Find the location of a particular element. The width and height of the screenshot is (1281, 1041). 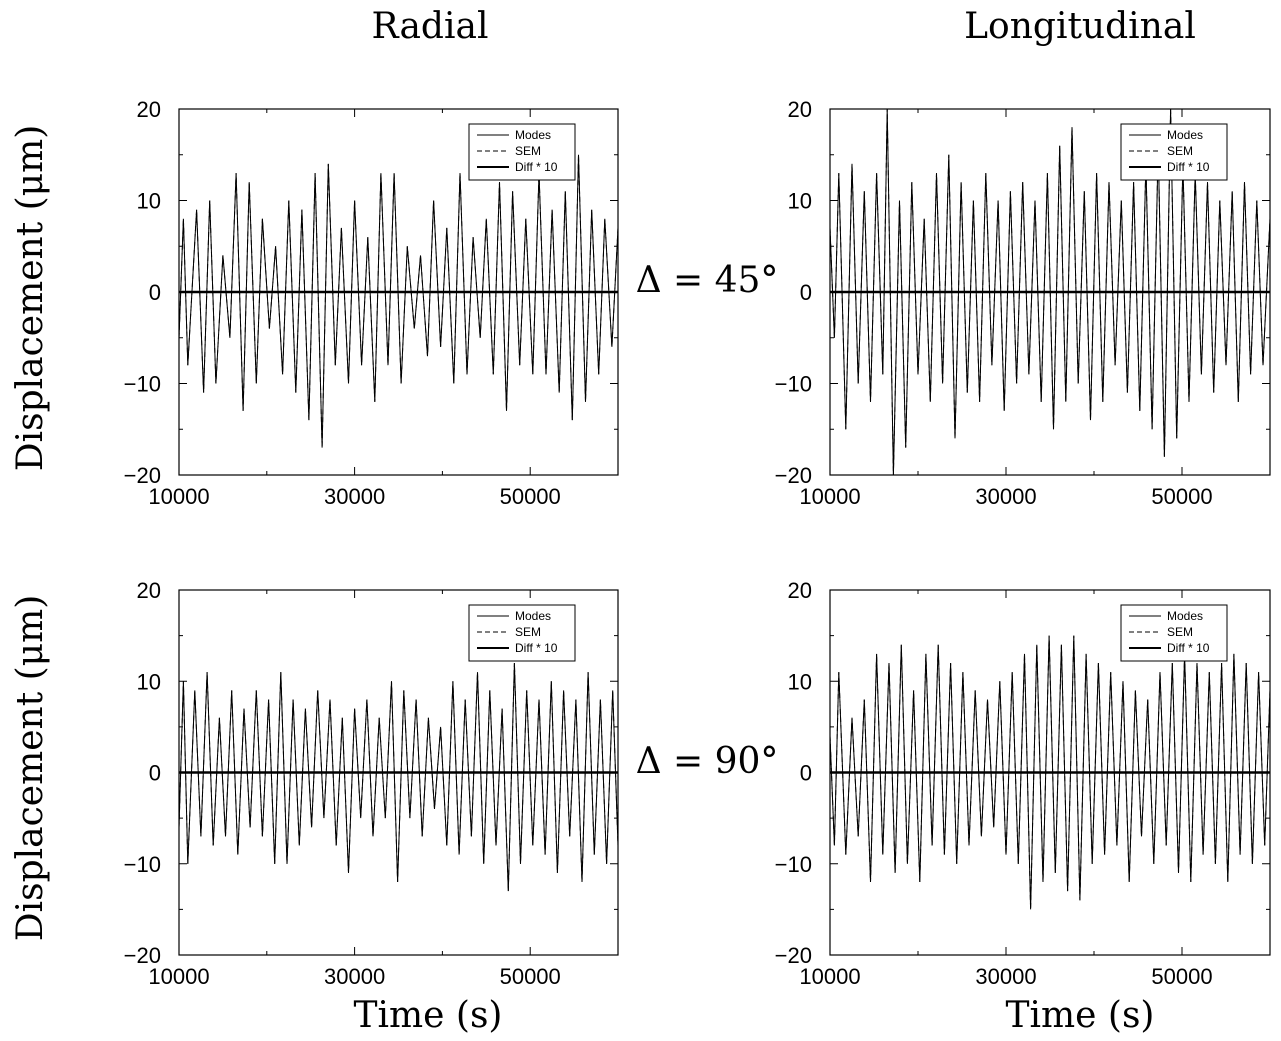

row-label-45: Δ = 45° is located at coordinates (707, 280).